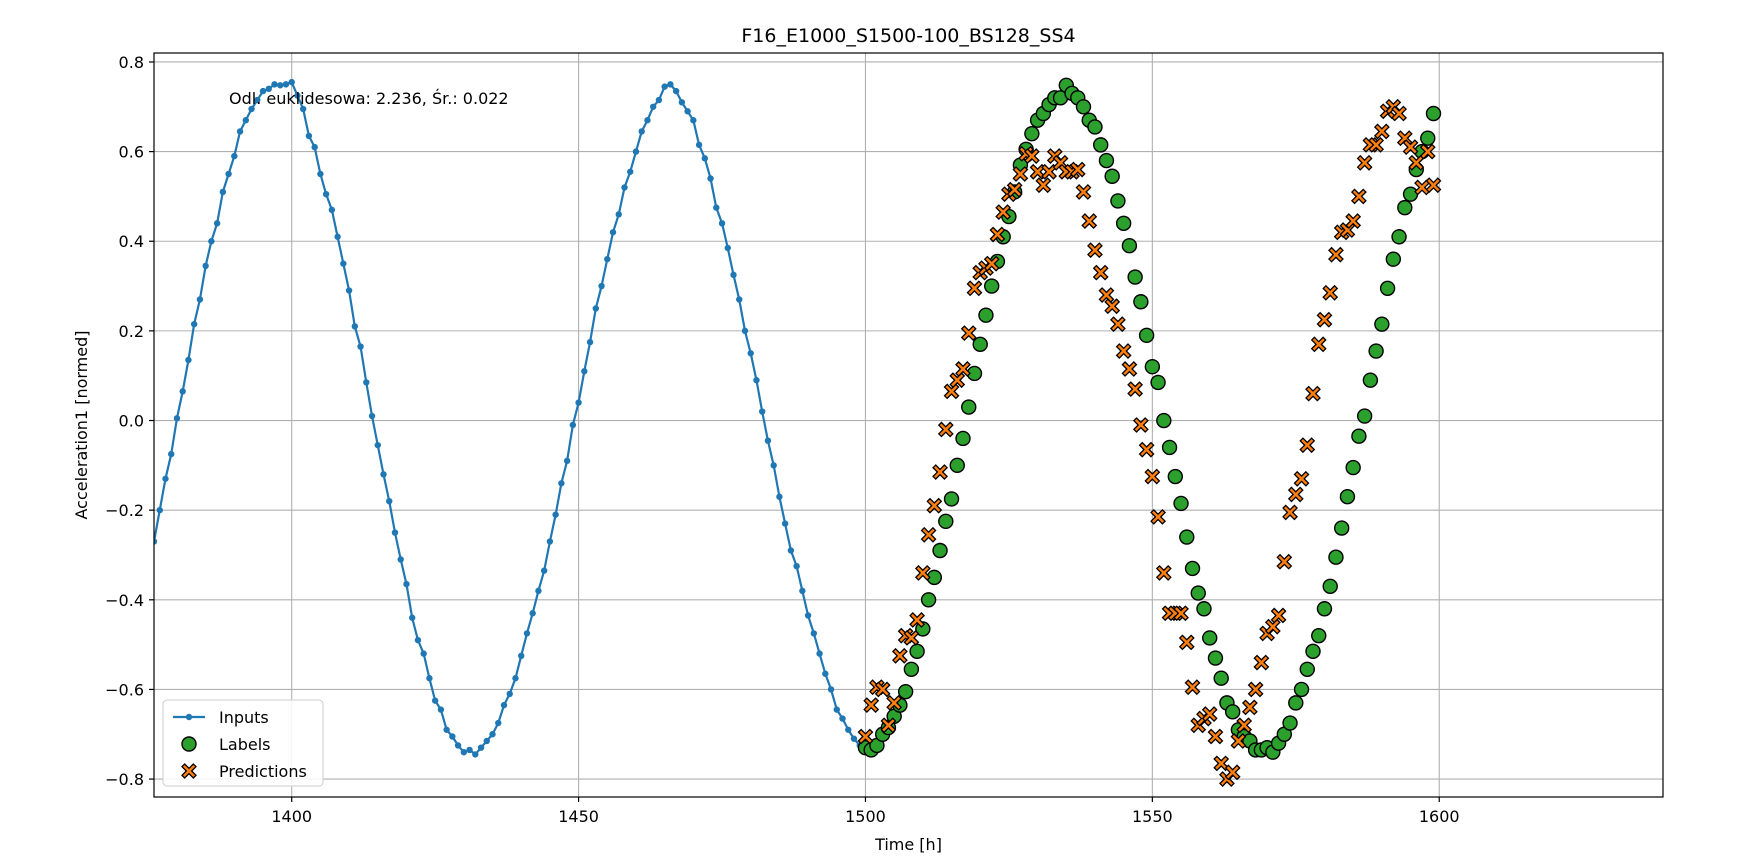 This screenshot has width=1737, height=866. Describe the element at coordinates (124, 689) in the screenshot. I see `y-tick-label: −0.6` at that location.